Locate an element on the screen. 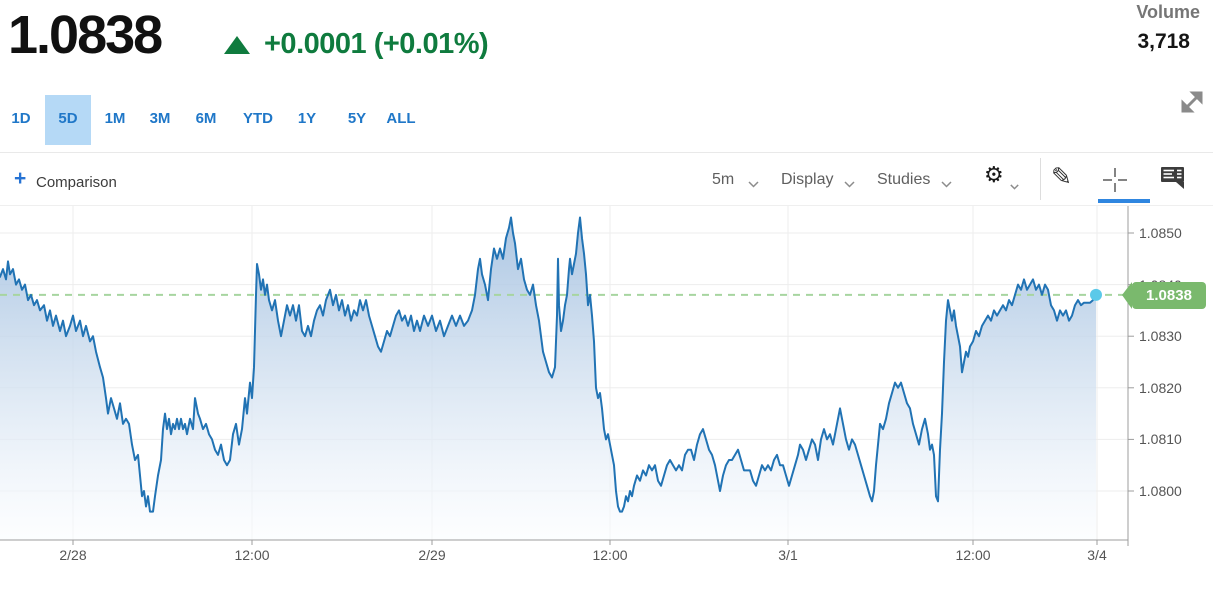 The image size is (1213, 602). volume-label: Volume is located at coordinates (1168, 12).